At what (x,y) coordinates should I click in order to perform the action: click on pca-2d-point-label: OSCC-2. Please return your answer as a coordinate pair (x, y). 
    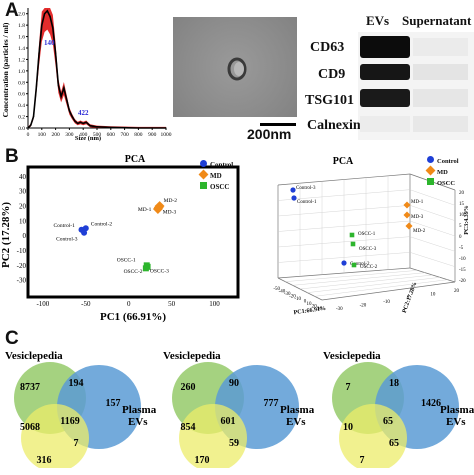
    Looking at the image, I should click on (133, 272).